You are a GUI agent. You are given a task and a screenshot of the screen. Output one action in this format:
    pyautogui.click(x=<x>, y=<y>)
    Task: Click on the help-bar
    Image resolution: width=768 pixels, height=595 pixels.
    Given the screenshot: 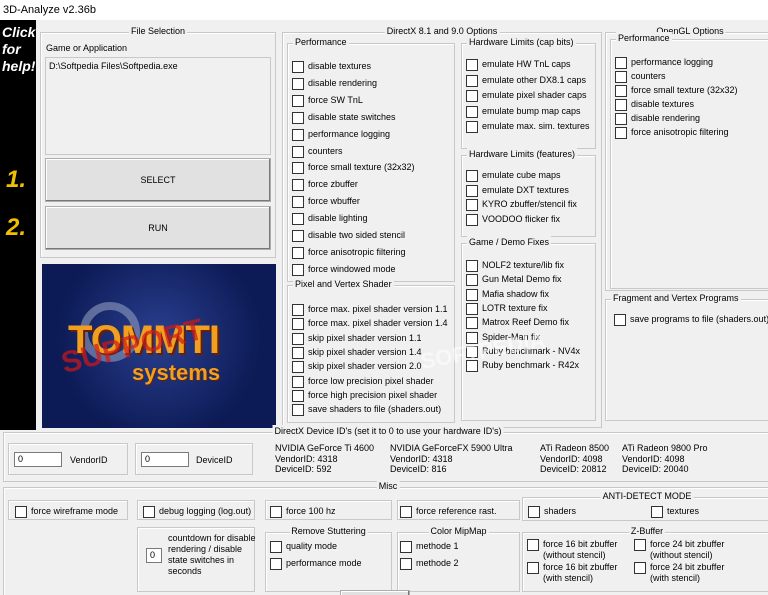 What is the action you would take?
    pyautogui.click(x=18, y=225)
    